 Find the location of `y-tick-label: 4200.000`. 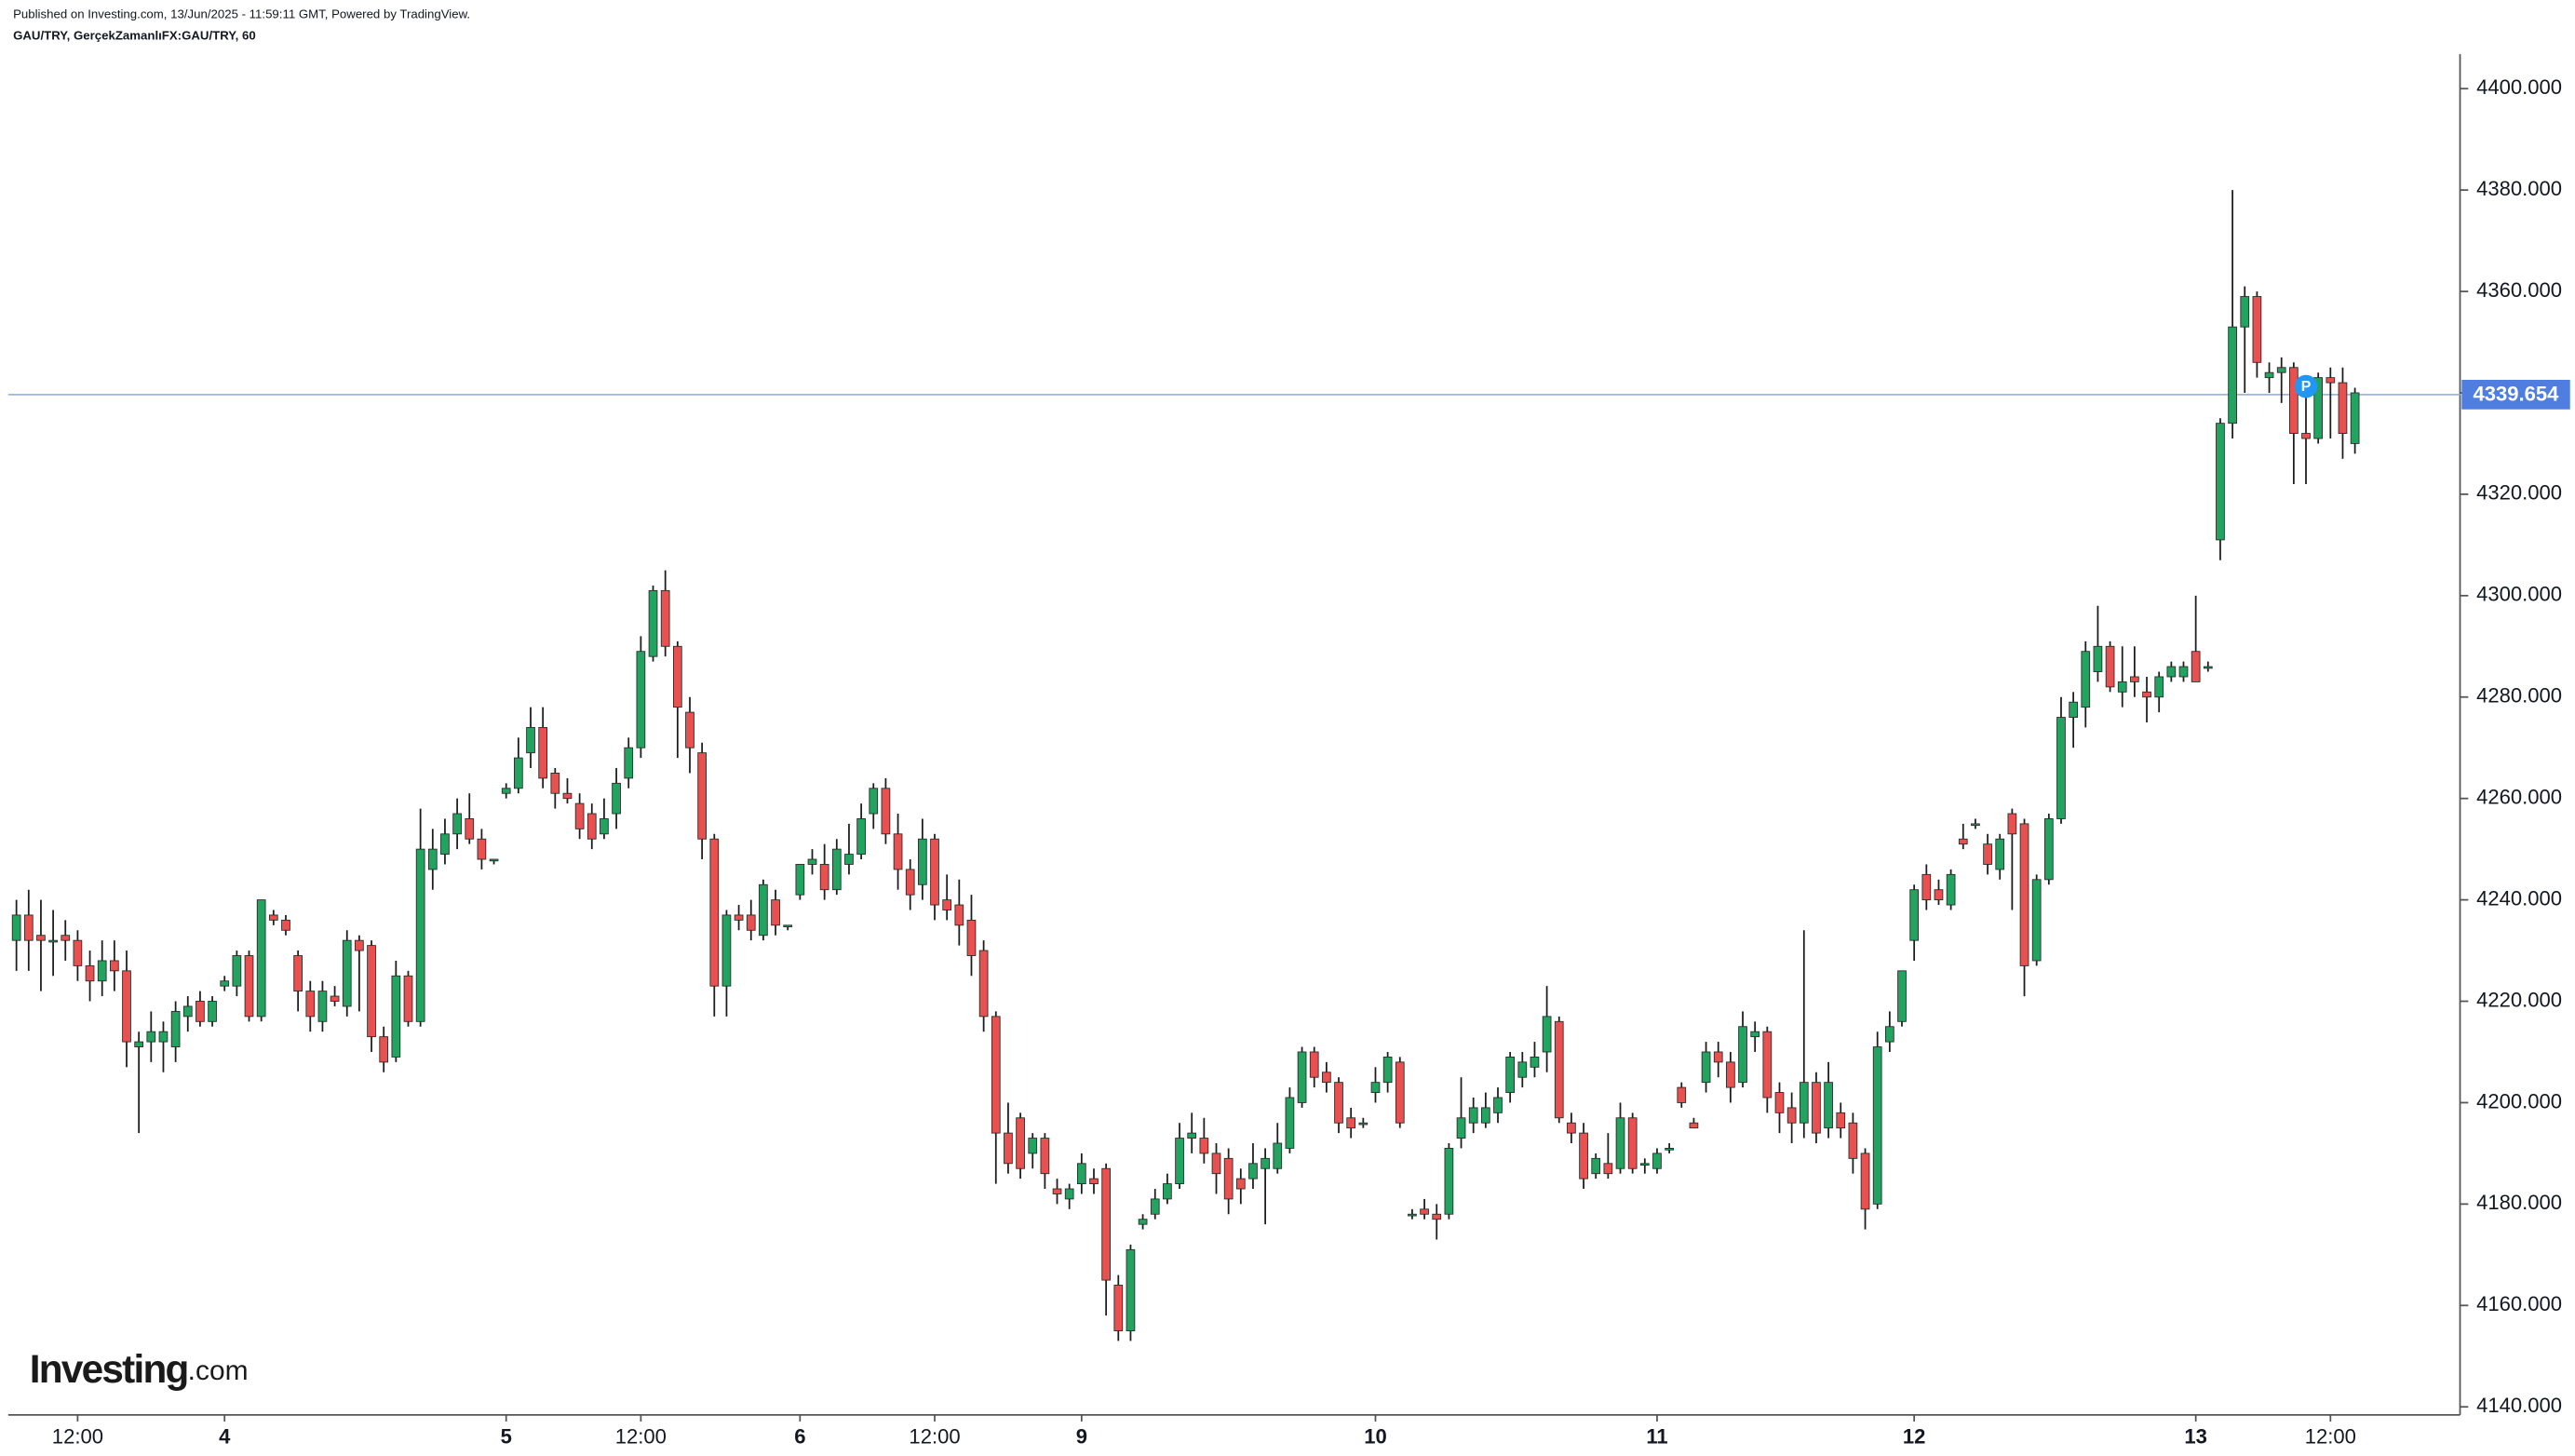

y-tick-label: 4200.000 is located at coordinates (2519, 1100).